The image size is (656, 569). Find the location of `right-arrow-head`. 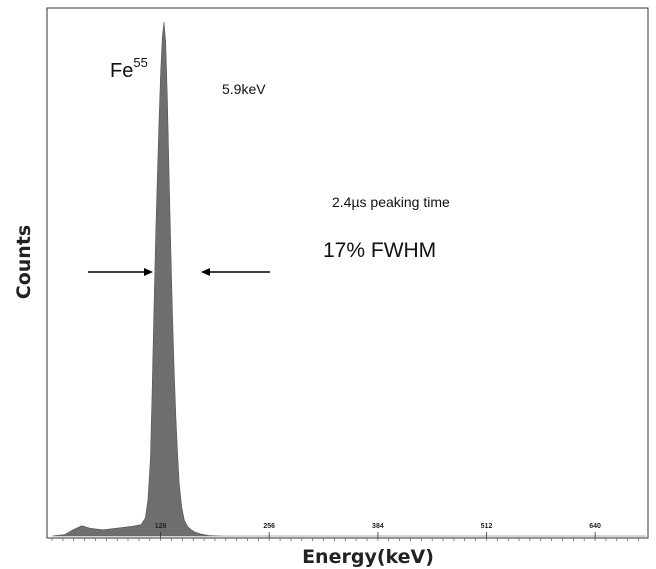

right-arrow-head is located at coordinates (205, 272).